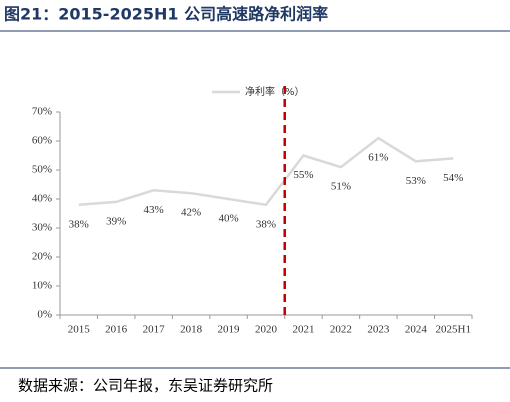 Image resolution: width=510 pixels, height=402 pixels. What do you see at coordinates (191, 330) in the screenshot?
I see `x-tick-label: 2018` at bounding box center [191, 330].